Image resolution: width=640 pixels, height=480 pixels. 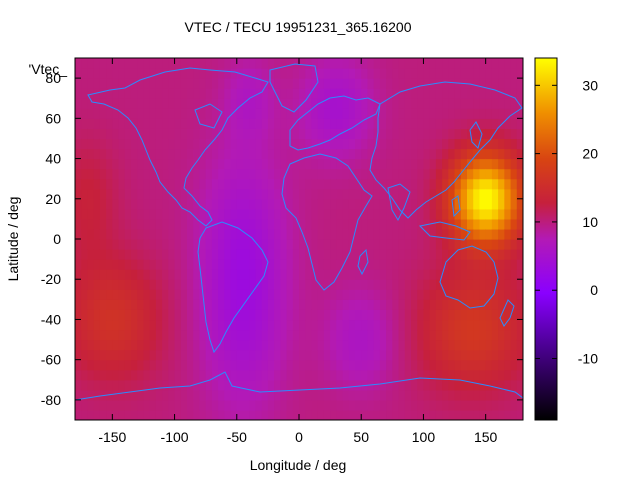 What do you see at coordinates (13, 239) in the screenshot?
I see `y-axis-label: Latitude / deg` at bounding box center [13, 239].